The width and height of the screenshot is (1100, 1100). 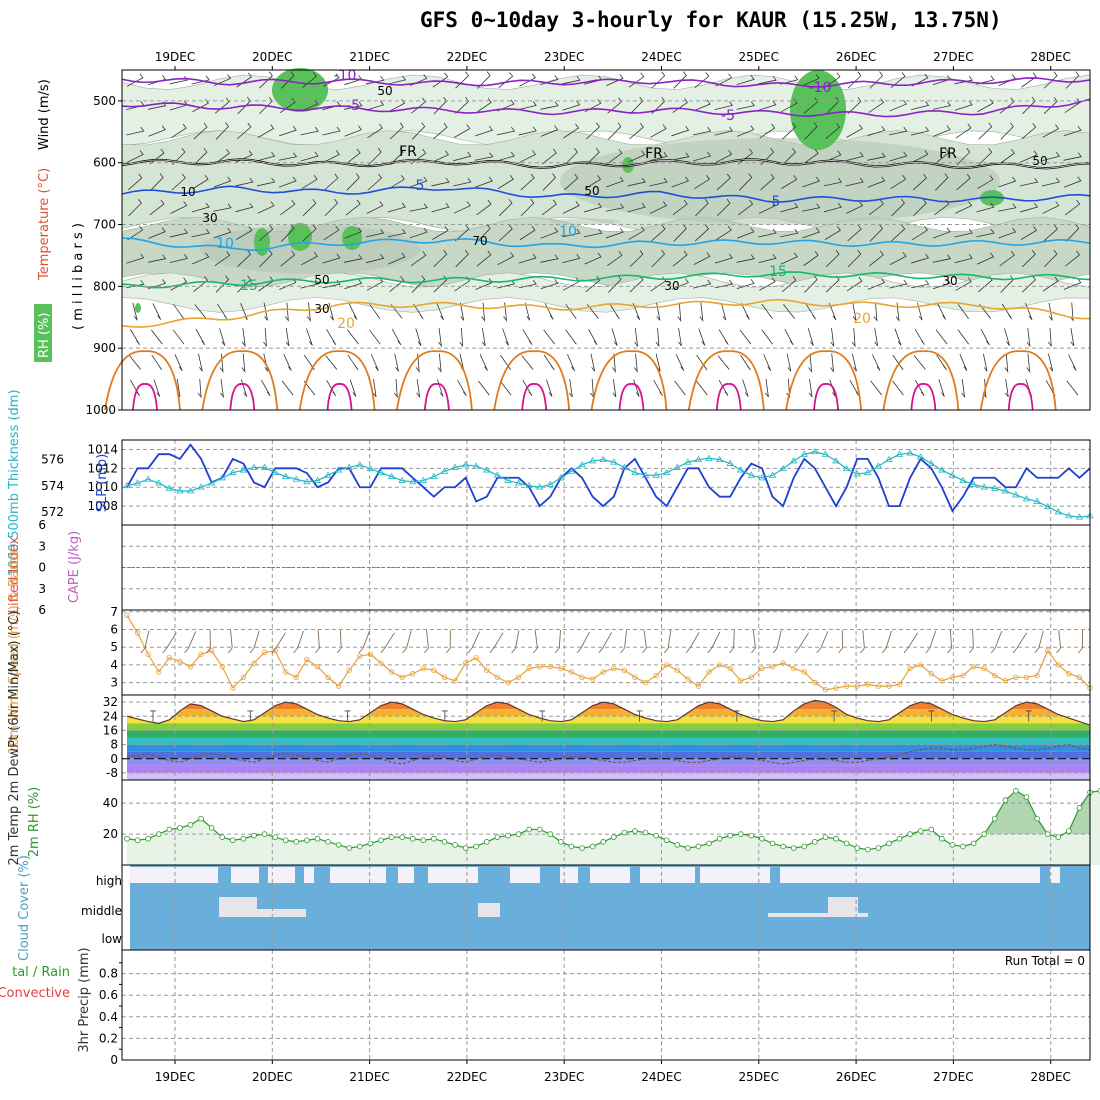 I want to click on slp-tick-label: 1010, so click(x=102, y=487).